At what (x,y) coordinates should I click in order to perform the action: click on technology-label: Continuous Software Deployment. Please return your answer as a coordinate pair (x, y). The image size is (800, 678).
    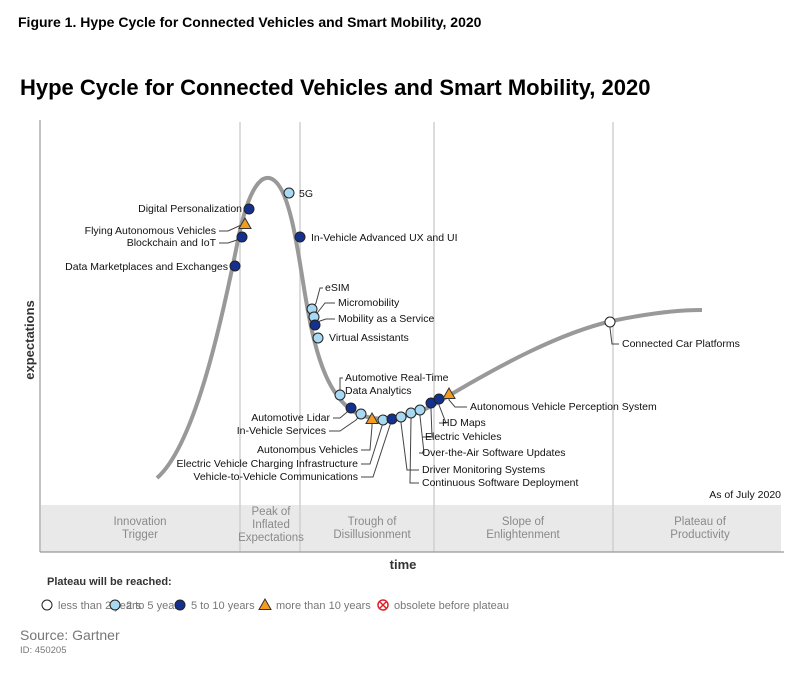
    Looking at the image, I should click on (500, 483).